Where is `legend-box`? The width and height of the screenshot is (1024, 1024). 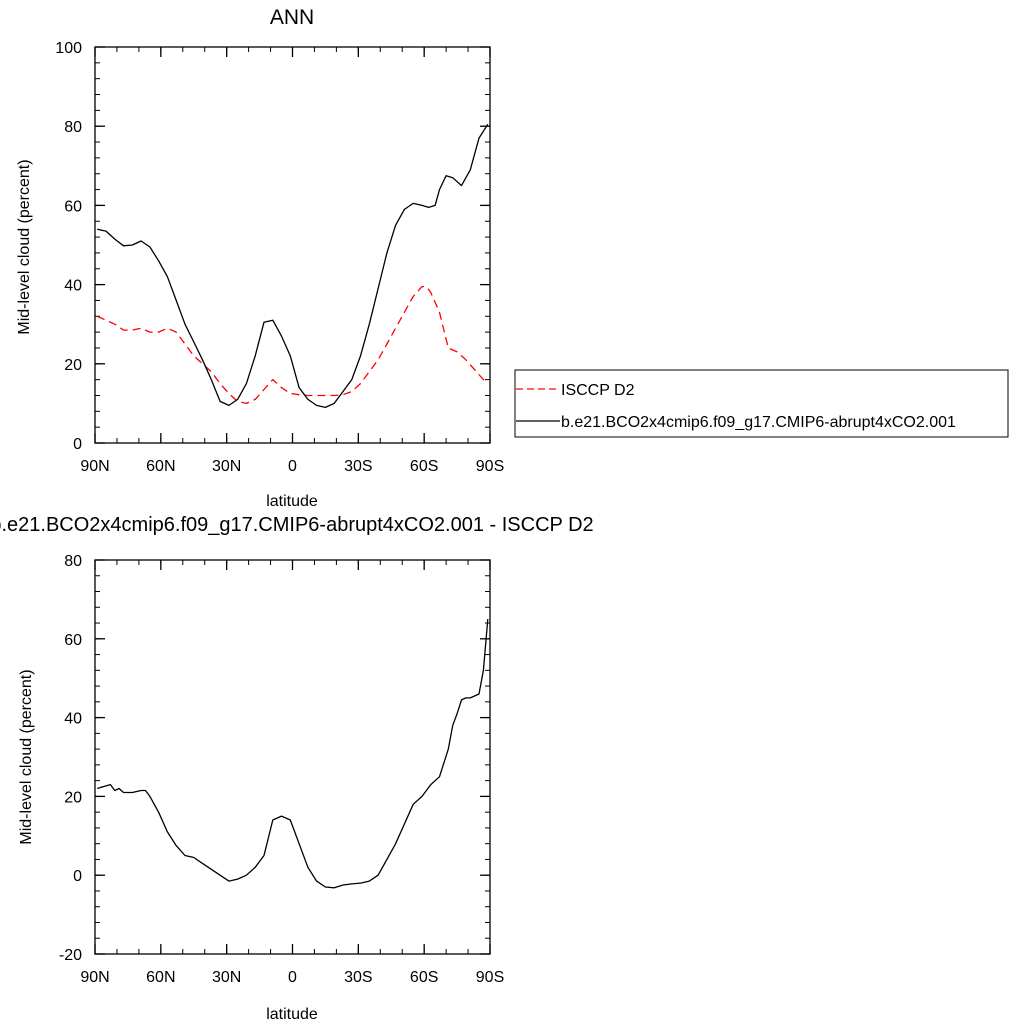
legend-box is located at coordinates (761, 403).